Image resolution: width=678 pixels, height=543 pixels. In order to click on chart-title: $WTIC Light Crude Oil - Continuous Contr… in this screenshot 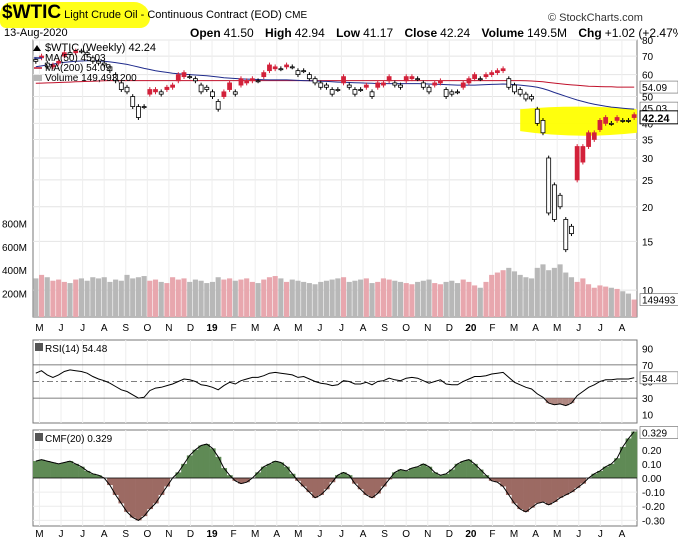, I will do `click(153, 15)`.